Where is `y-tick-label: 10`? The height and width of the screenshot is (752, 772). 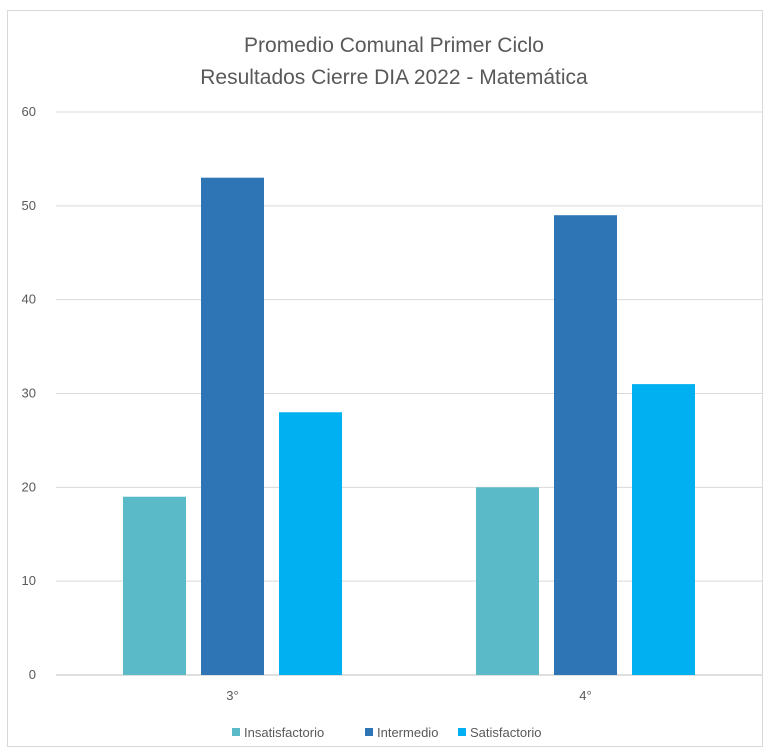
y-tick-label: 10 is located at coordinates (29, 580).